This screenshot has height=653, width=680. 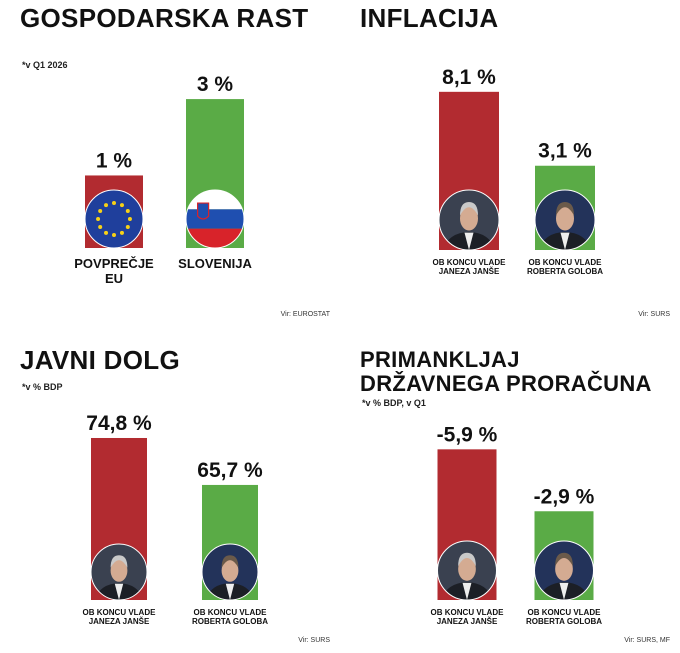 I want to click on panel-title: JAVNI DOLG, so click(x=100, y=360).